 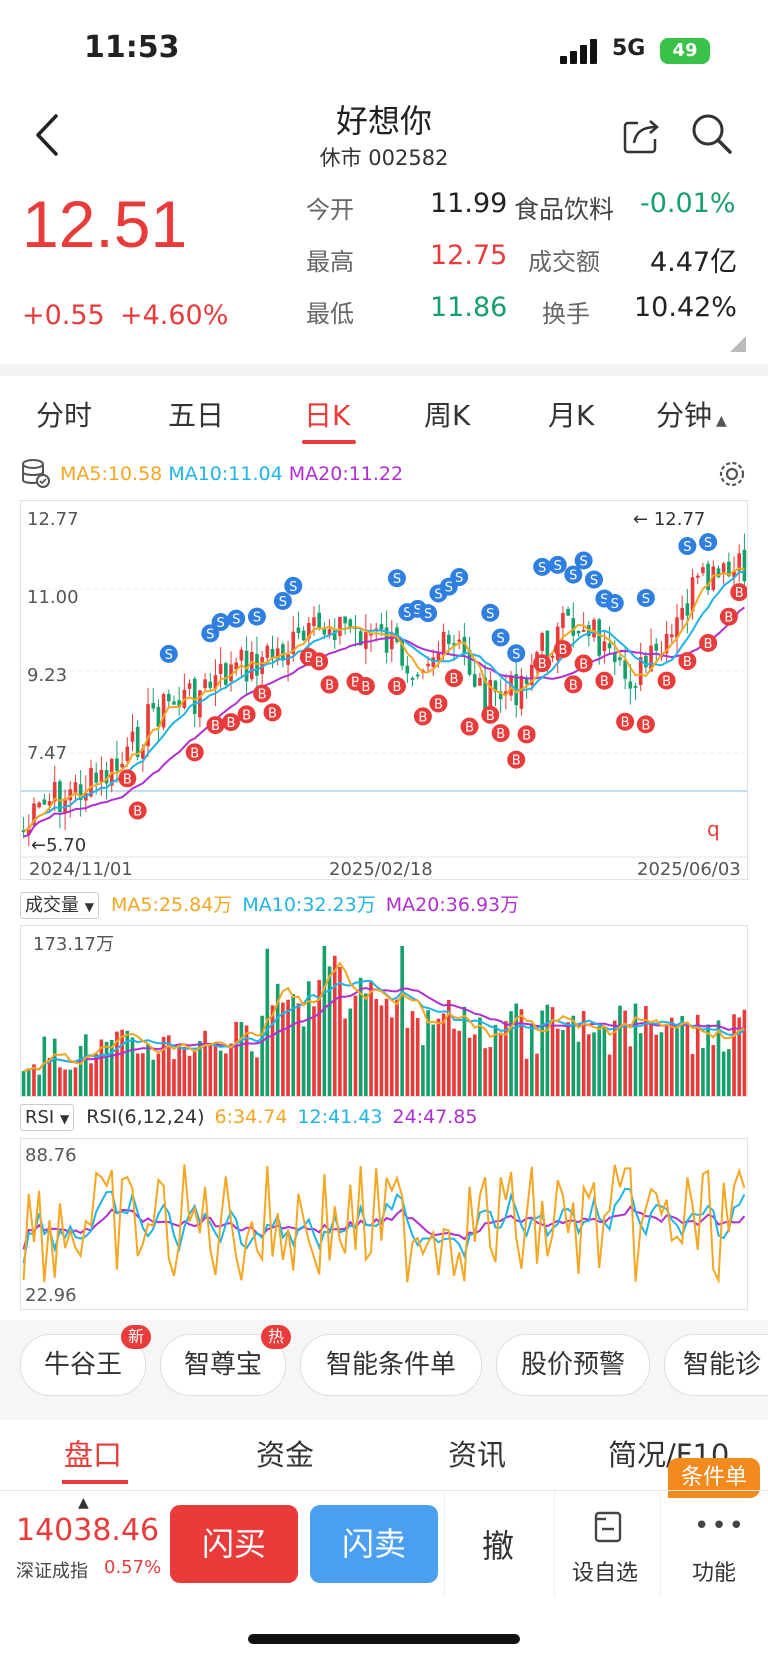 What do you see at coordinates (685, 51) in the screenshot?
I see `battery-icon: 49` at bounding box center [685, 51].